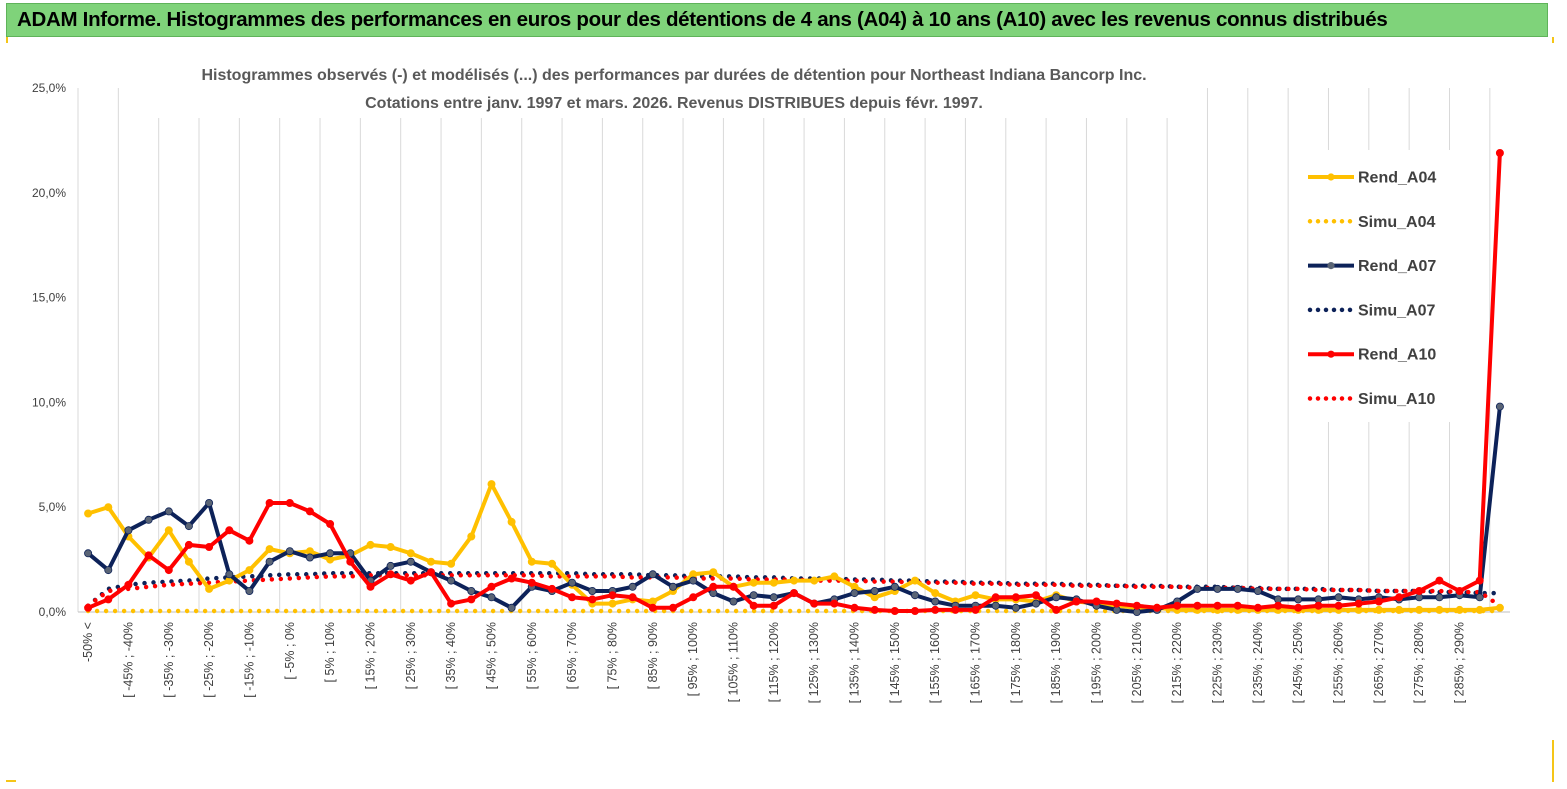 The height and width of the screenshot is (789, 1567). I want to click on x-tick-label: [ 205% ; 210%, so click(1137, 662).